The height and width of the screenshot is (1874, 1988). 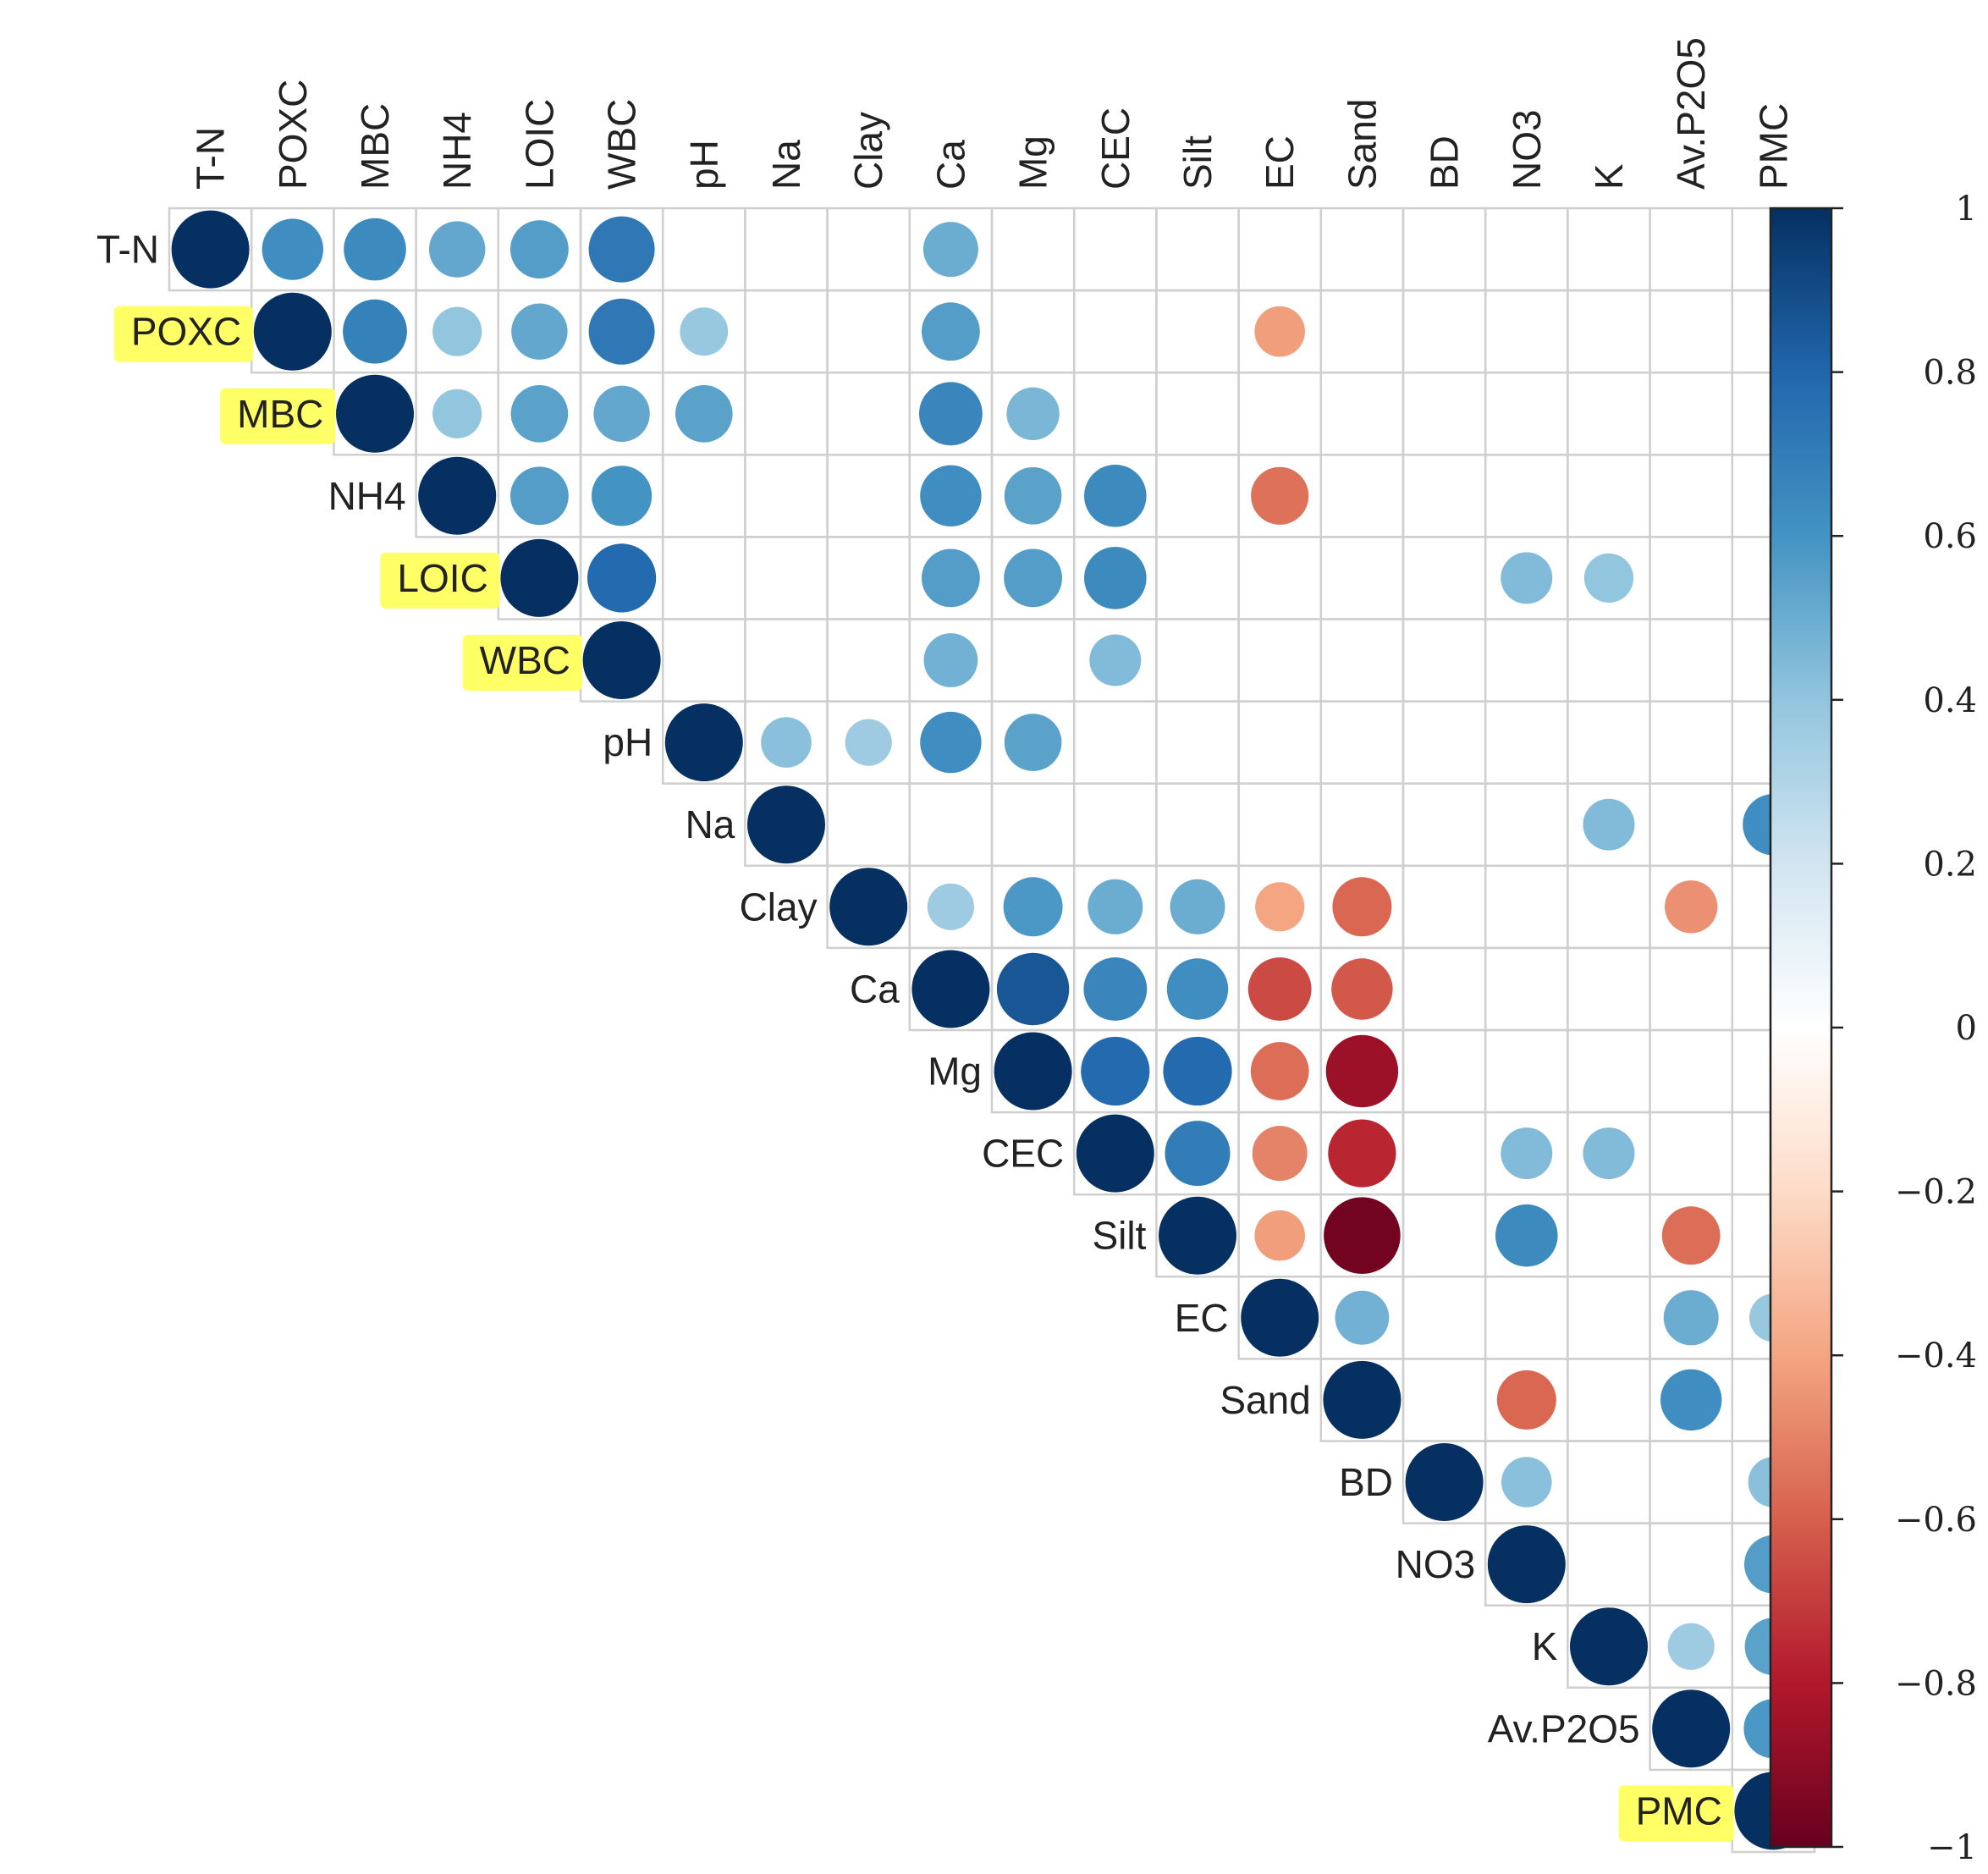 I want to click on corr-circle-wbc-cec, so click(x=1115, y=660).